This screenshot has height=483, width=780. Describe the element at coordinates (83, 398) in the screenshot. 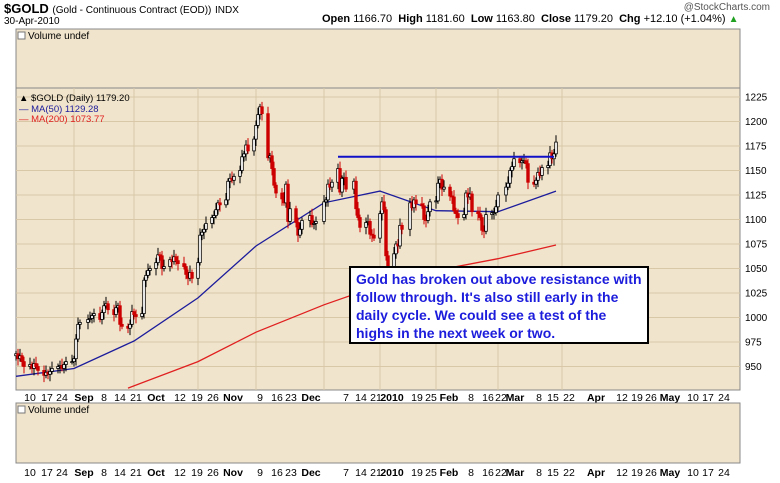

I see `x-tick-label: Sep` at that location.